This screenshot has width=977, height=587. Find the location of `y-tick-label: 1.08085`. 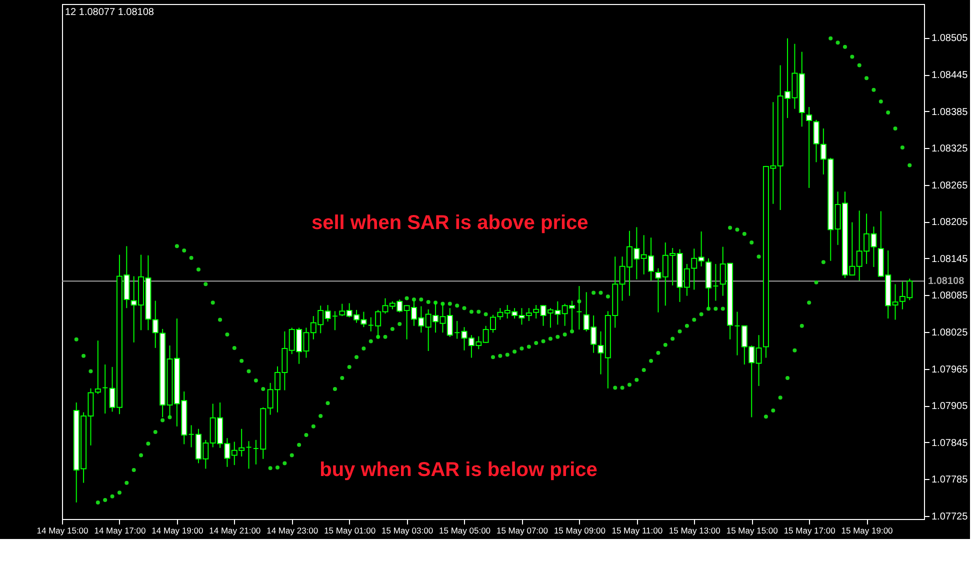

y-tick-label: 1.08085 is located at coordinates (950, 296).